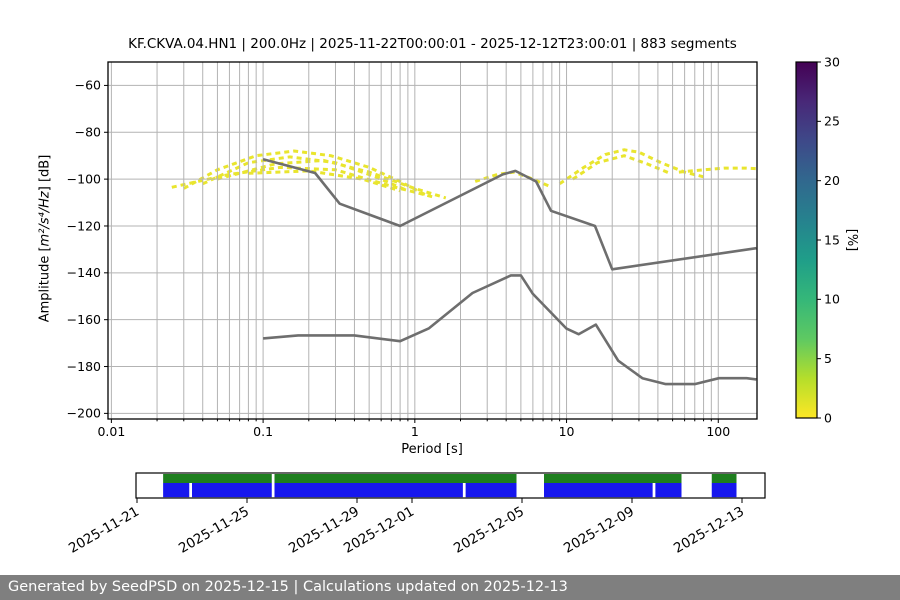 This screenshot has width=900, height=600. I want to click on timeline-date-label: 2025-12-09, so click(599, 530).